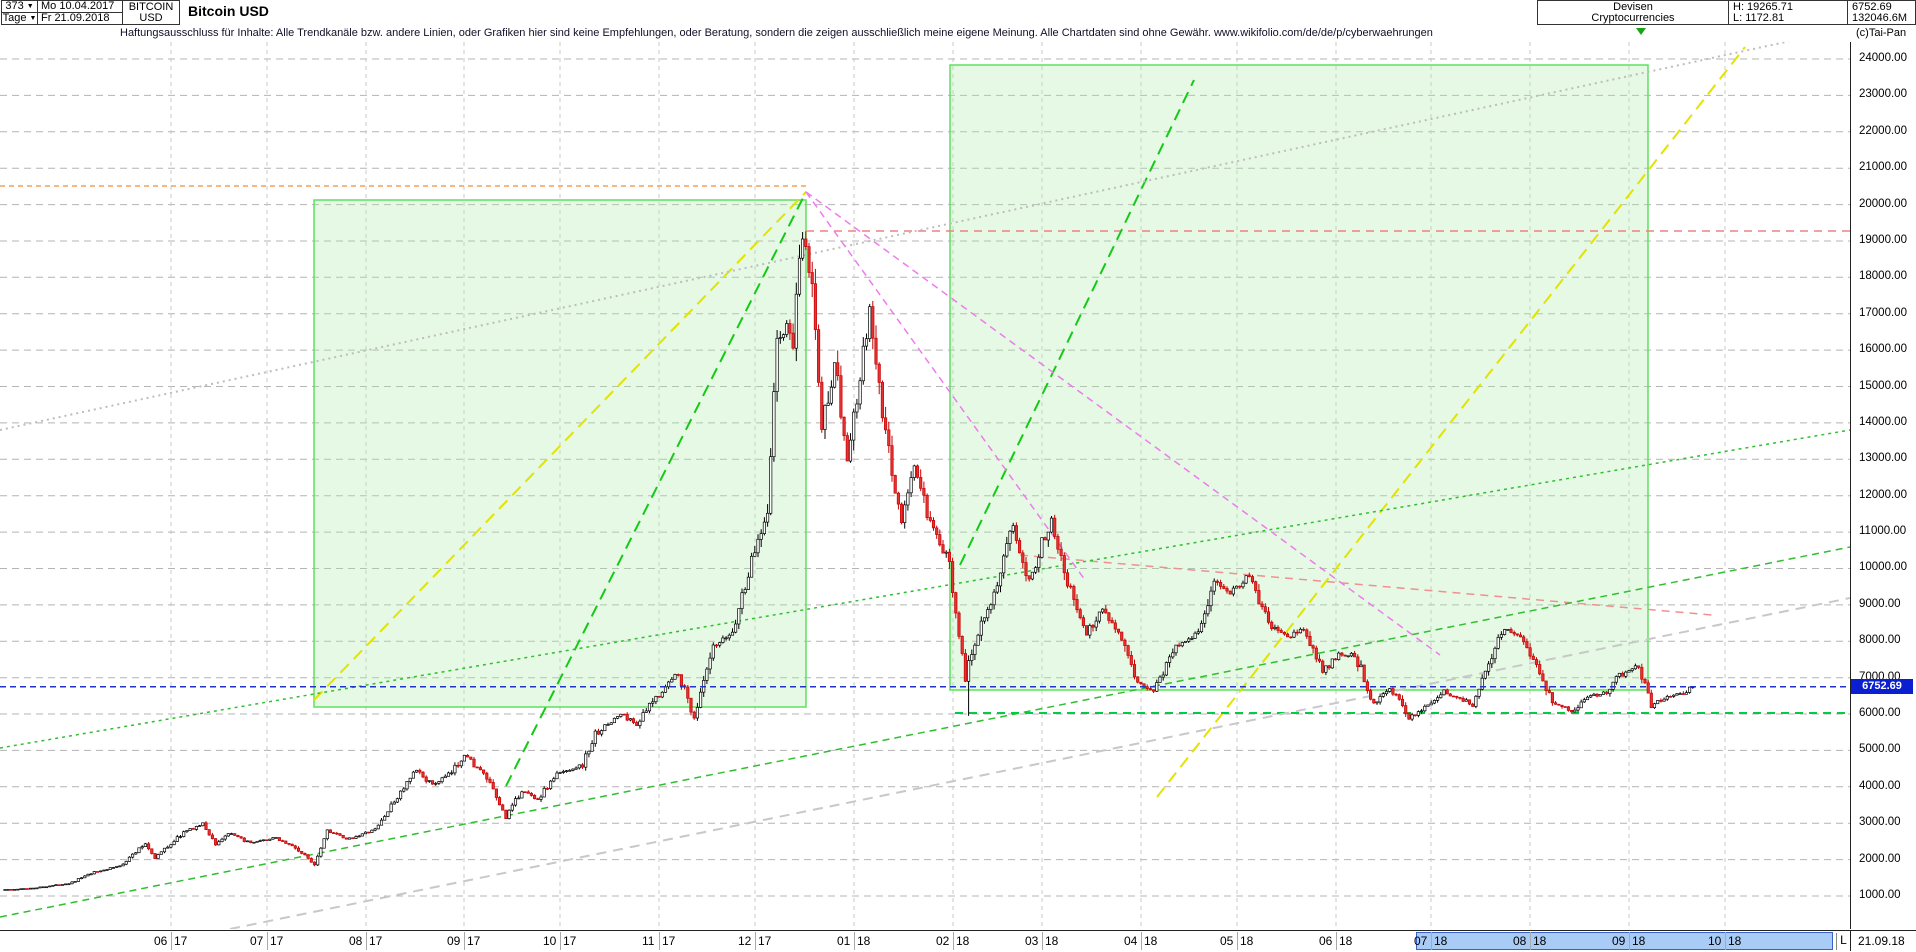  What do you see at coordinates (745, 941) in the screenshot?
I see `x-axis-month-label: 12` at bounding box center [745, 941].